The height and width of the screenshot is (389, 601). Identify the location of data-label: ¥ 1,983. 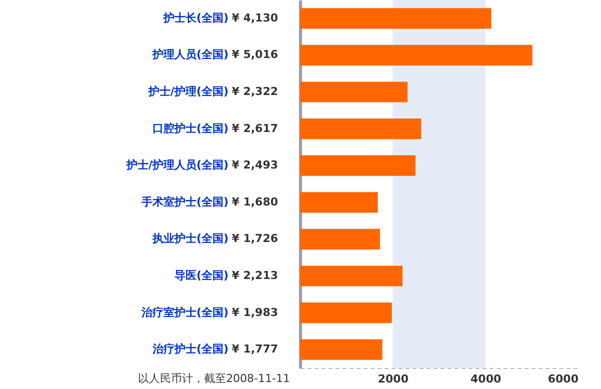
(255, 312).